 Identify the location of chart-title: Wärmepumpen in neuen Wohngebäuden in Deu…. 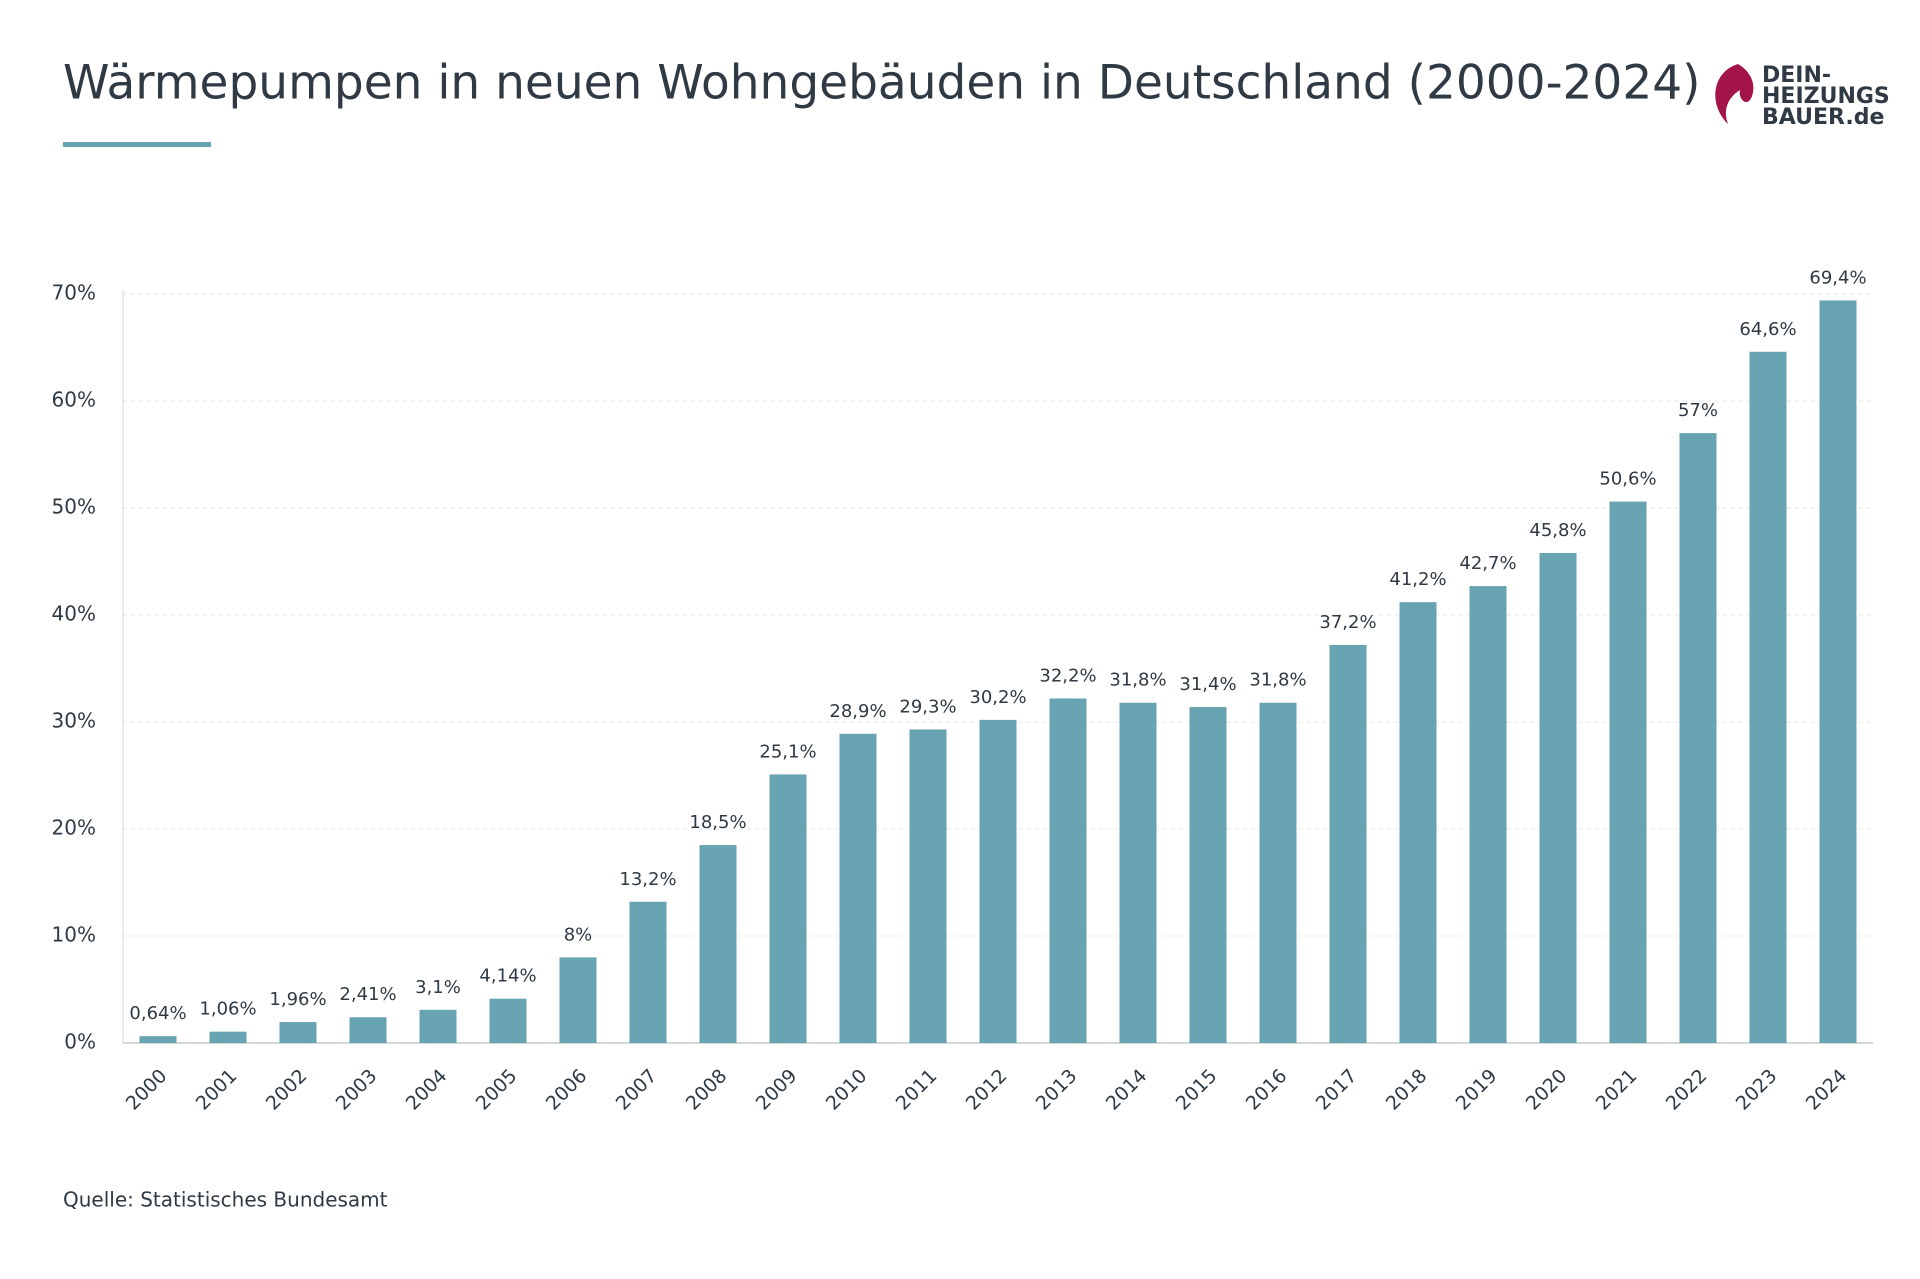
(881, 83).